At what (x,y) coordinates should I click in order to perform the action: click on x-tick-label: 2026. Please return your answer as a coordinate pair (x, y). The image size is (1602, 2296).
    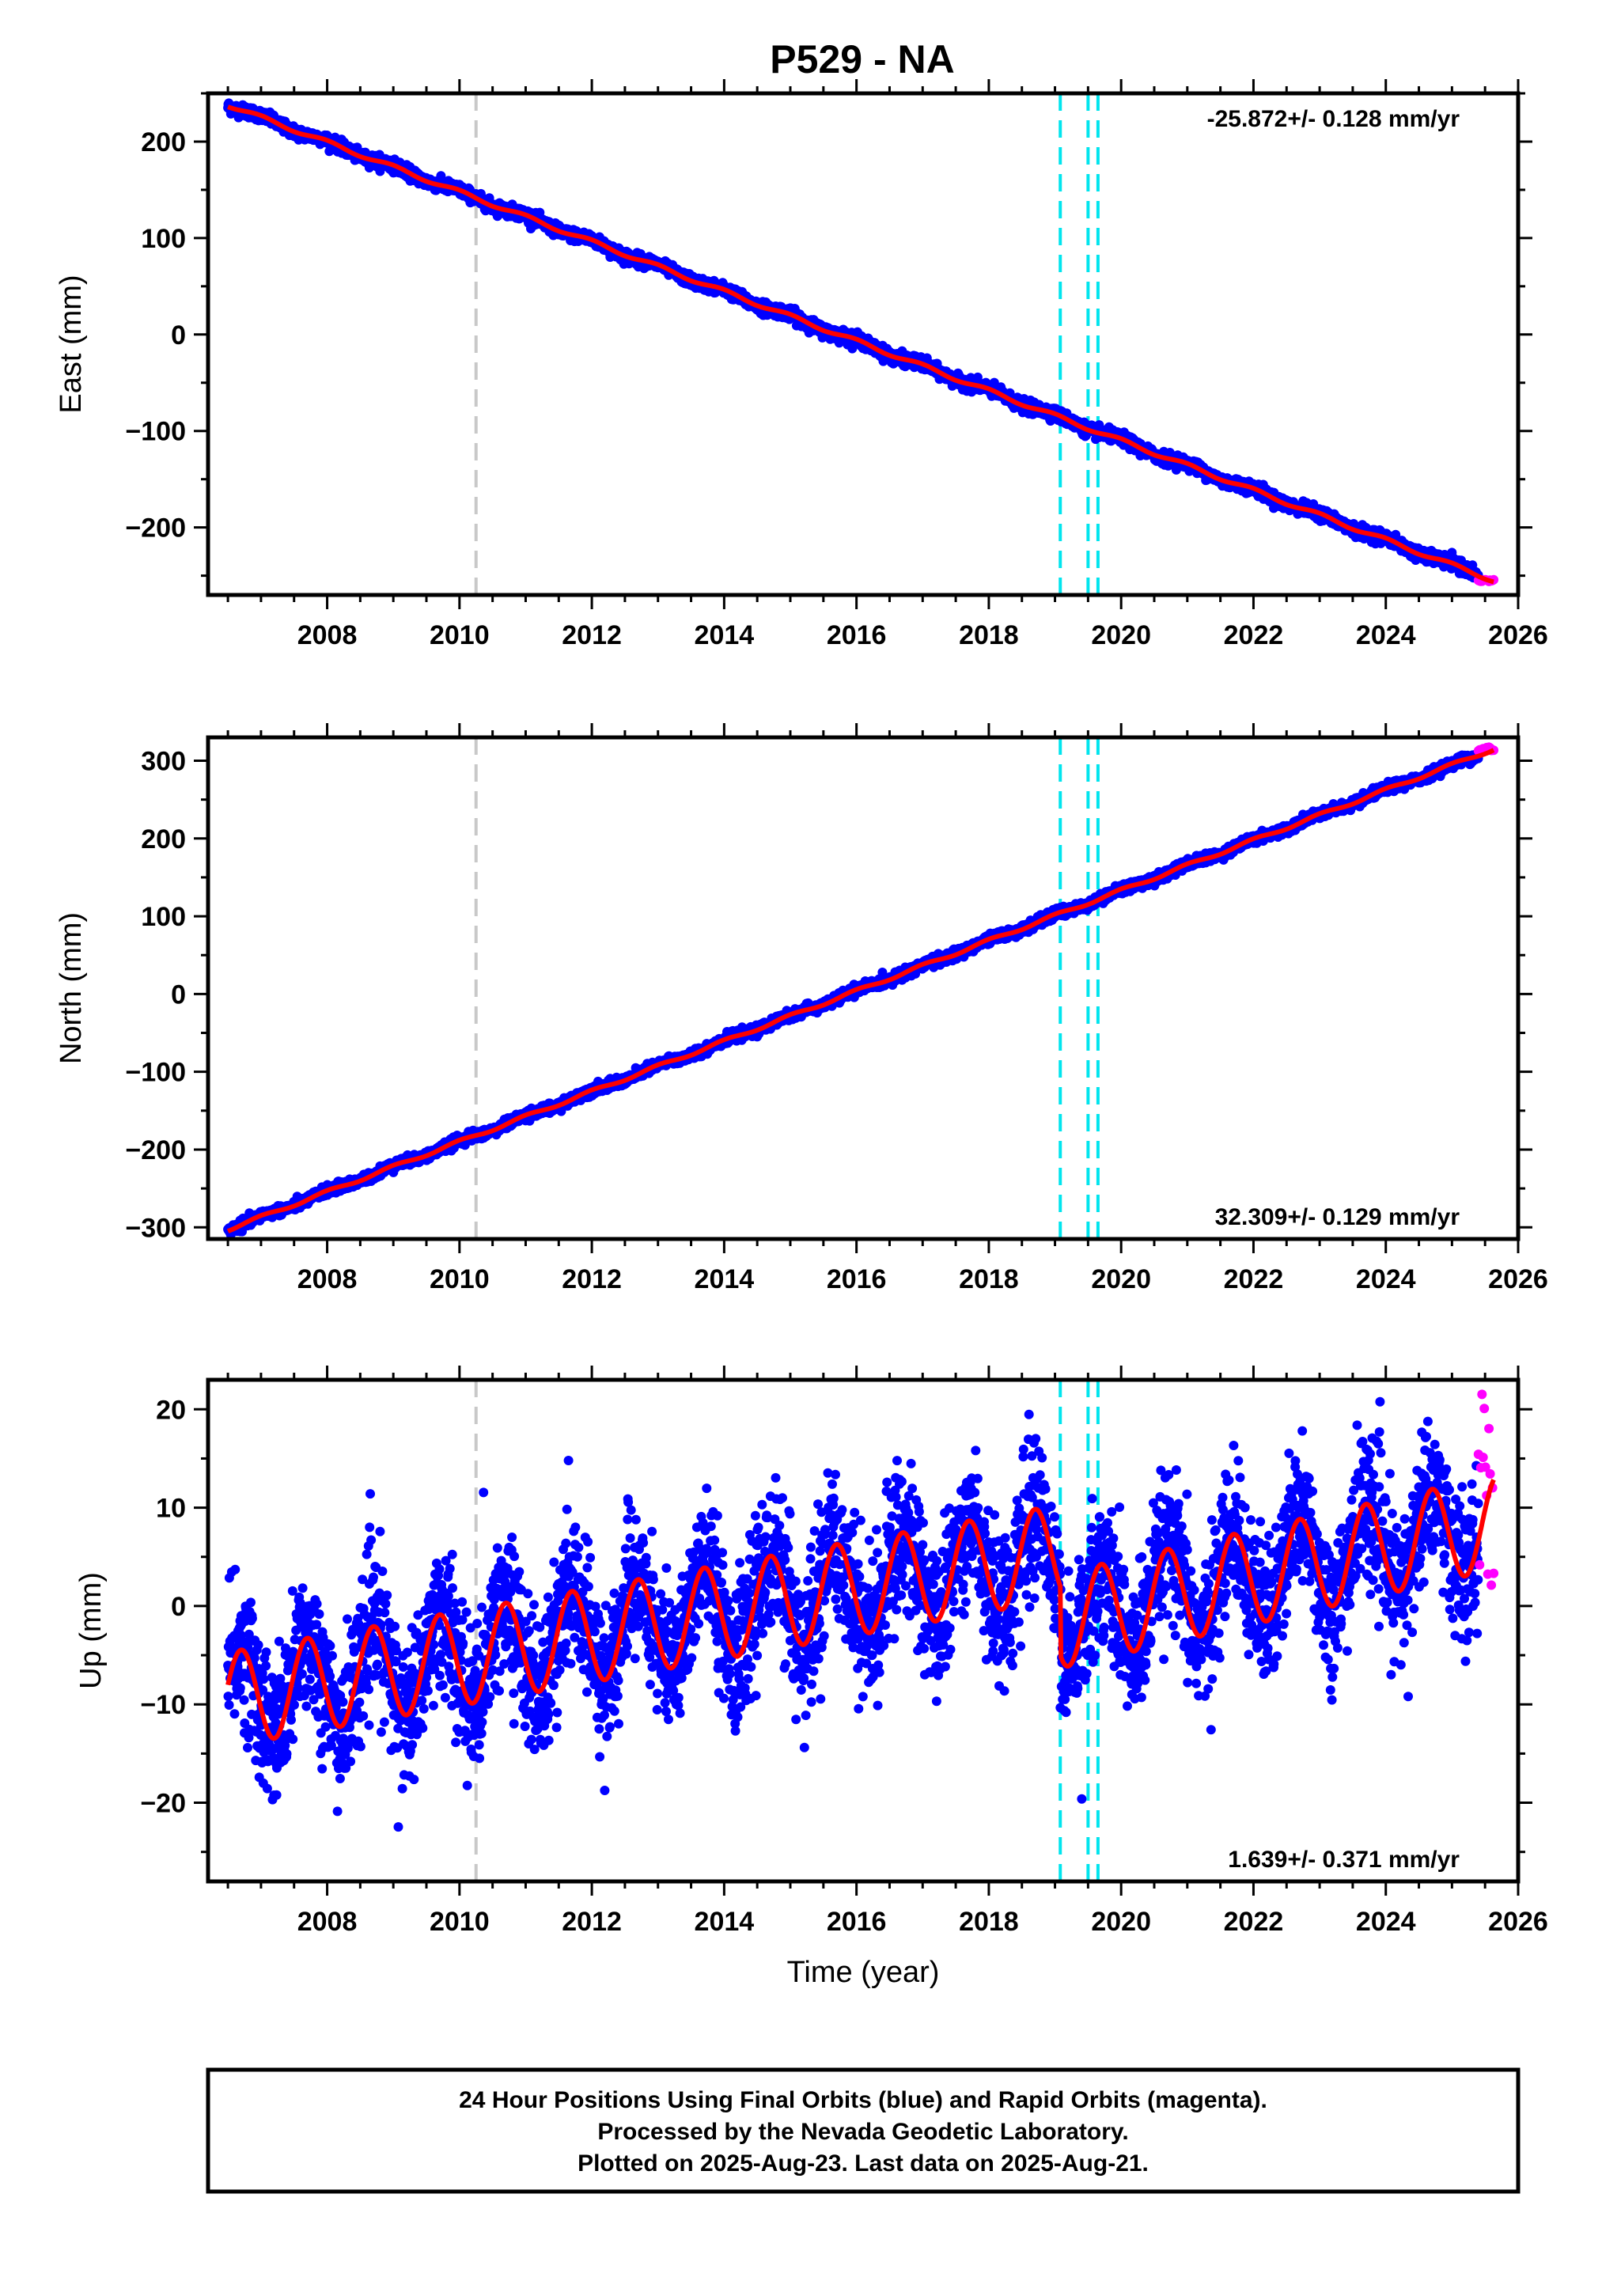
    Looking at the image, I should click on (1518, 635).